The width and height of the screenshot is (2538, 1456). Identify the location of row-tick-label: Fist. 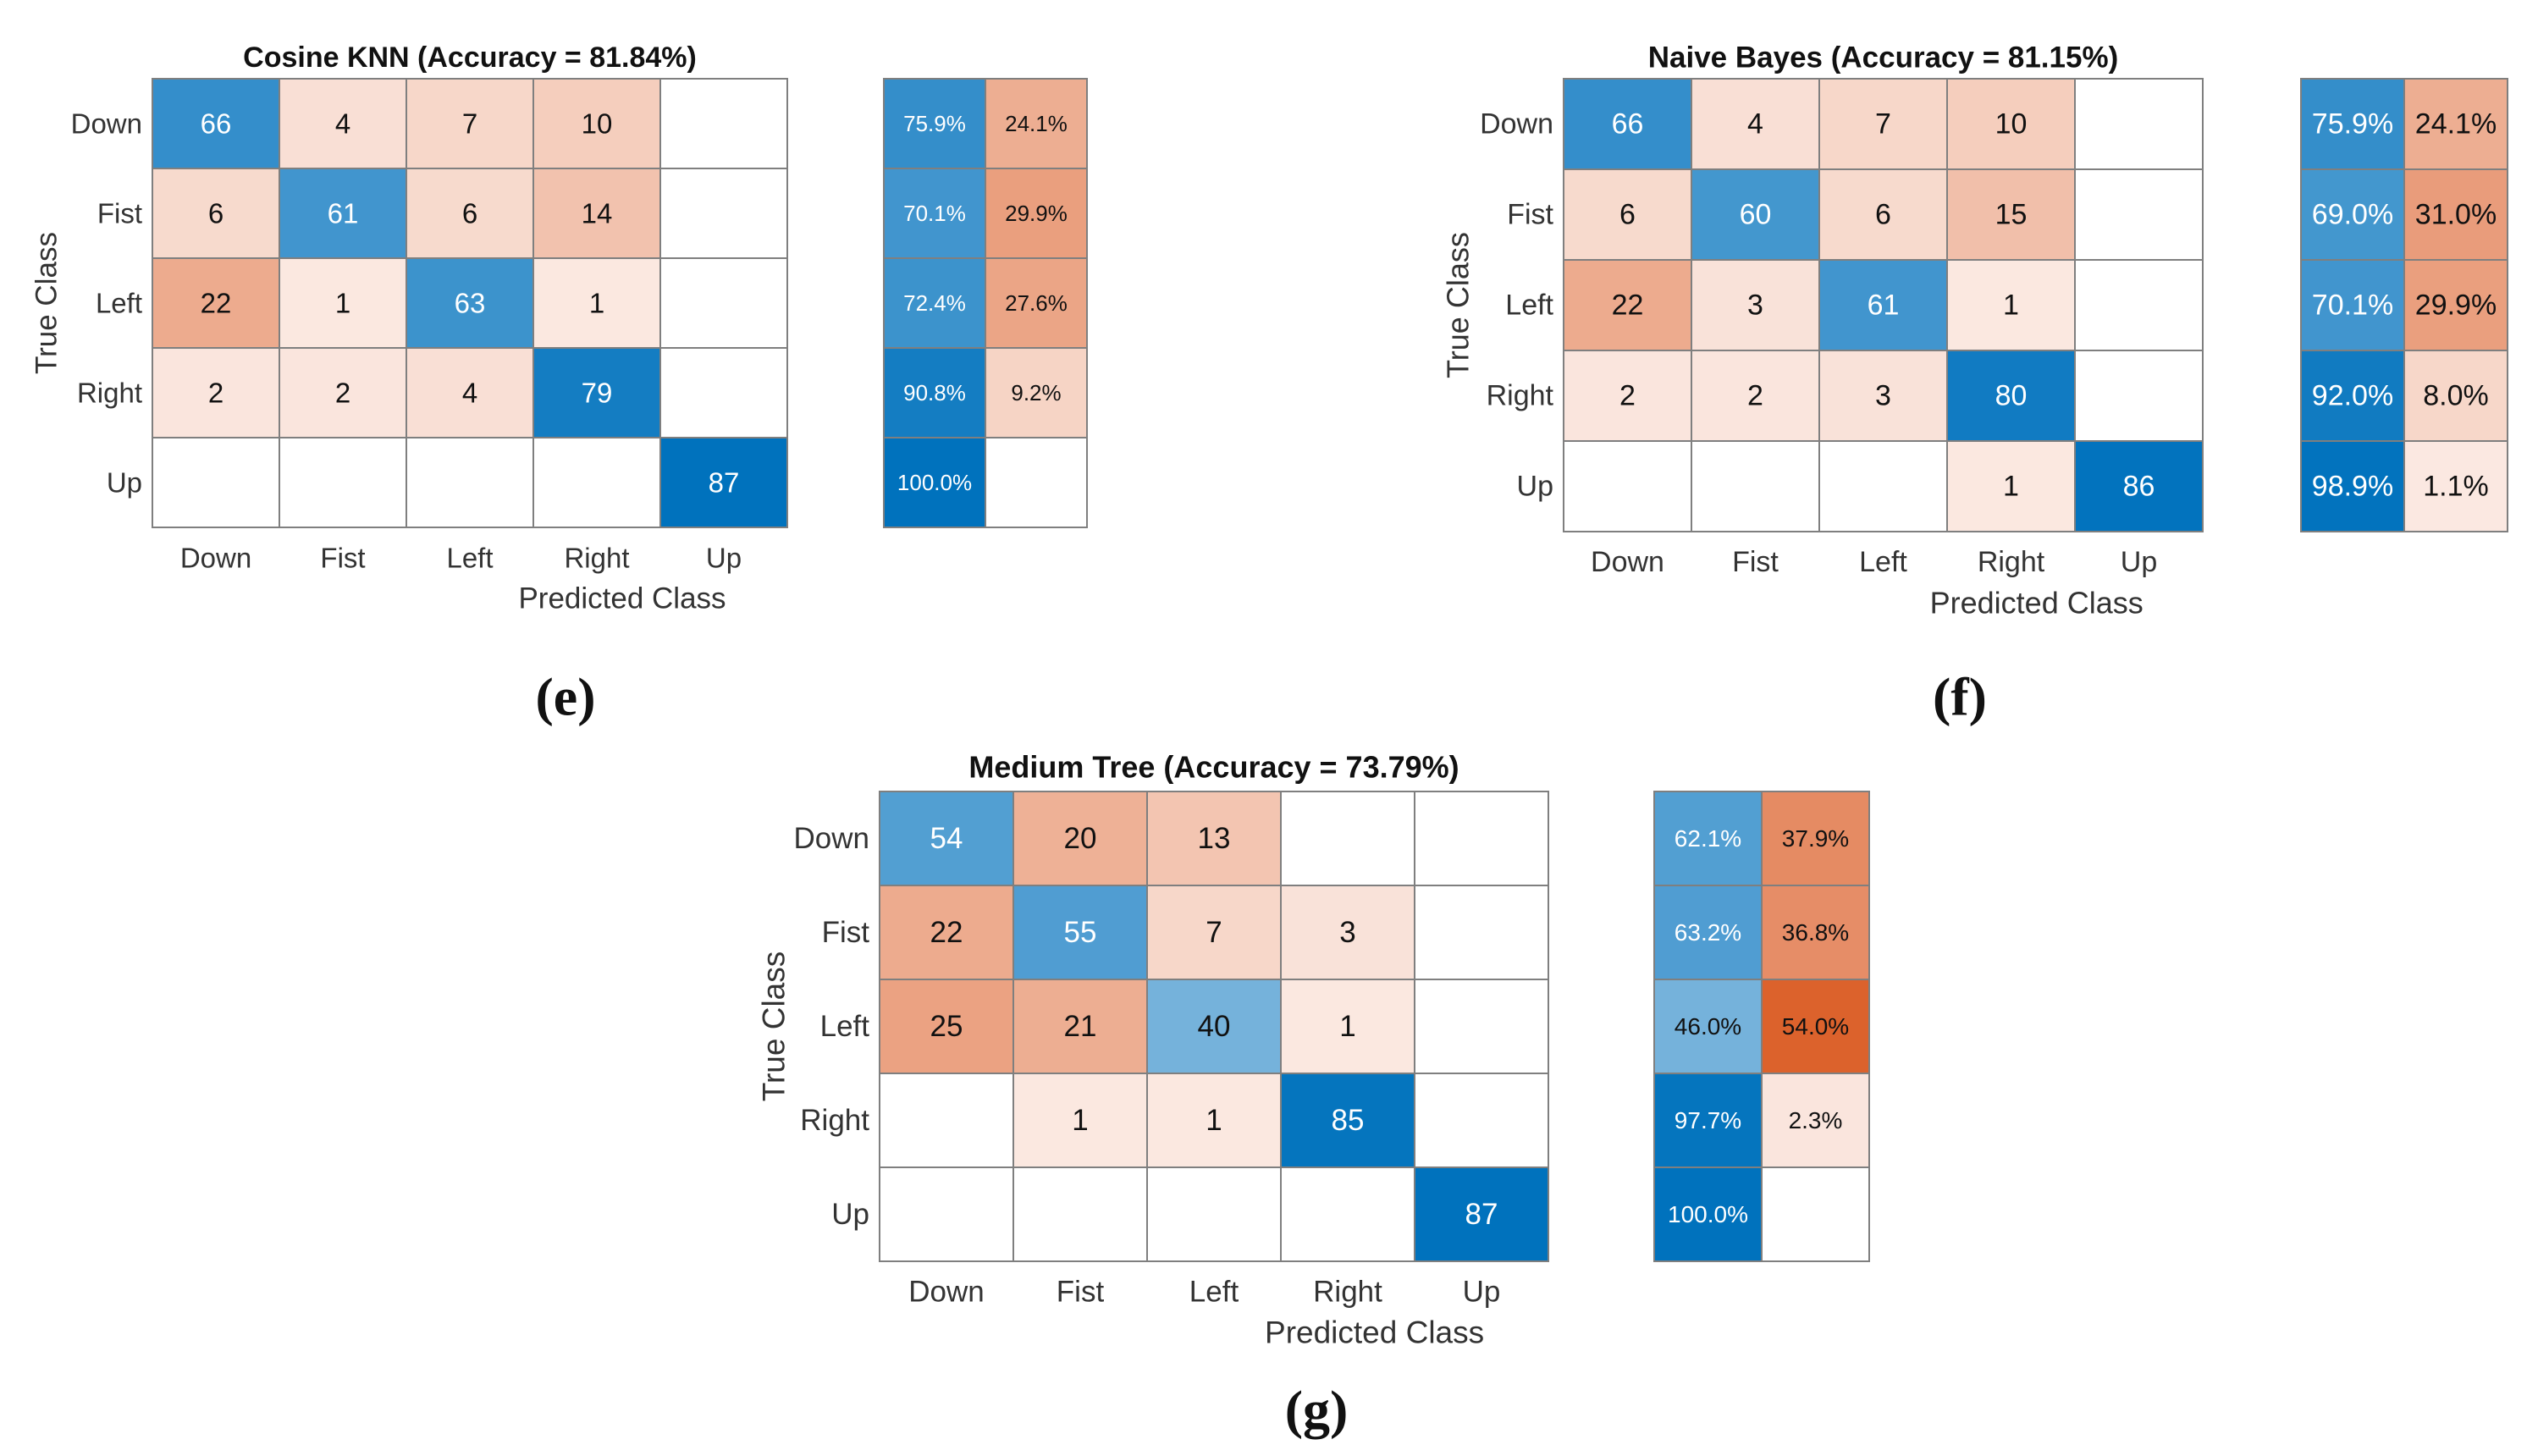
(1530, 215).